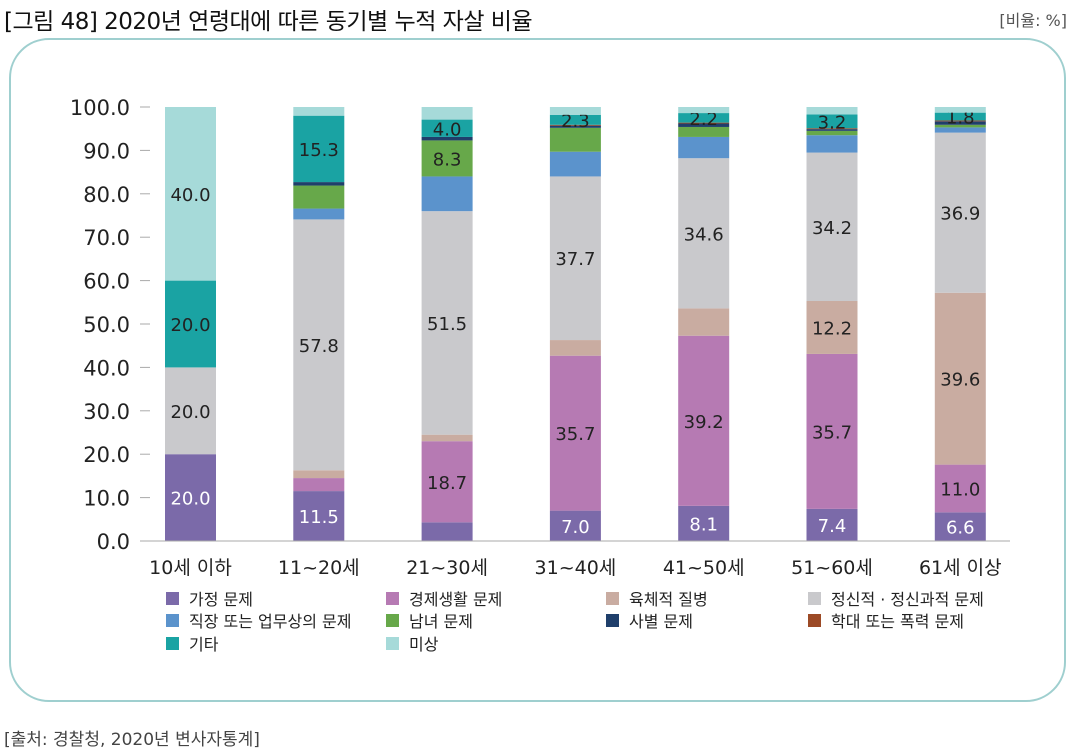 The image size is (1075, 755). Describe the element at coordinates (447, 129) in the screenshot. I see `bar-value-label: 4.0` at that location.